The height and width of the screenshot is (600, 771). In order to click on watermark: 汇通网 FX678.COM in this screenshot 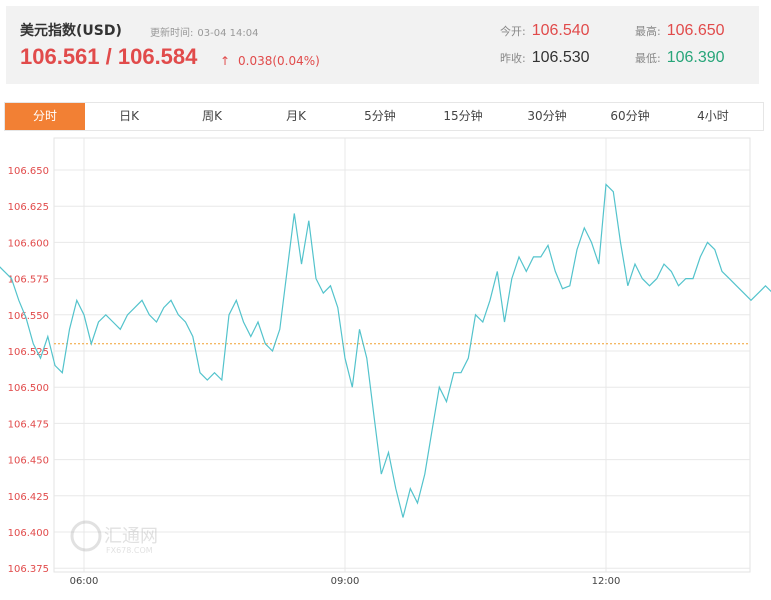, I will do `click(114, 537)`.